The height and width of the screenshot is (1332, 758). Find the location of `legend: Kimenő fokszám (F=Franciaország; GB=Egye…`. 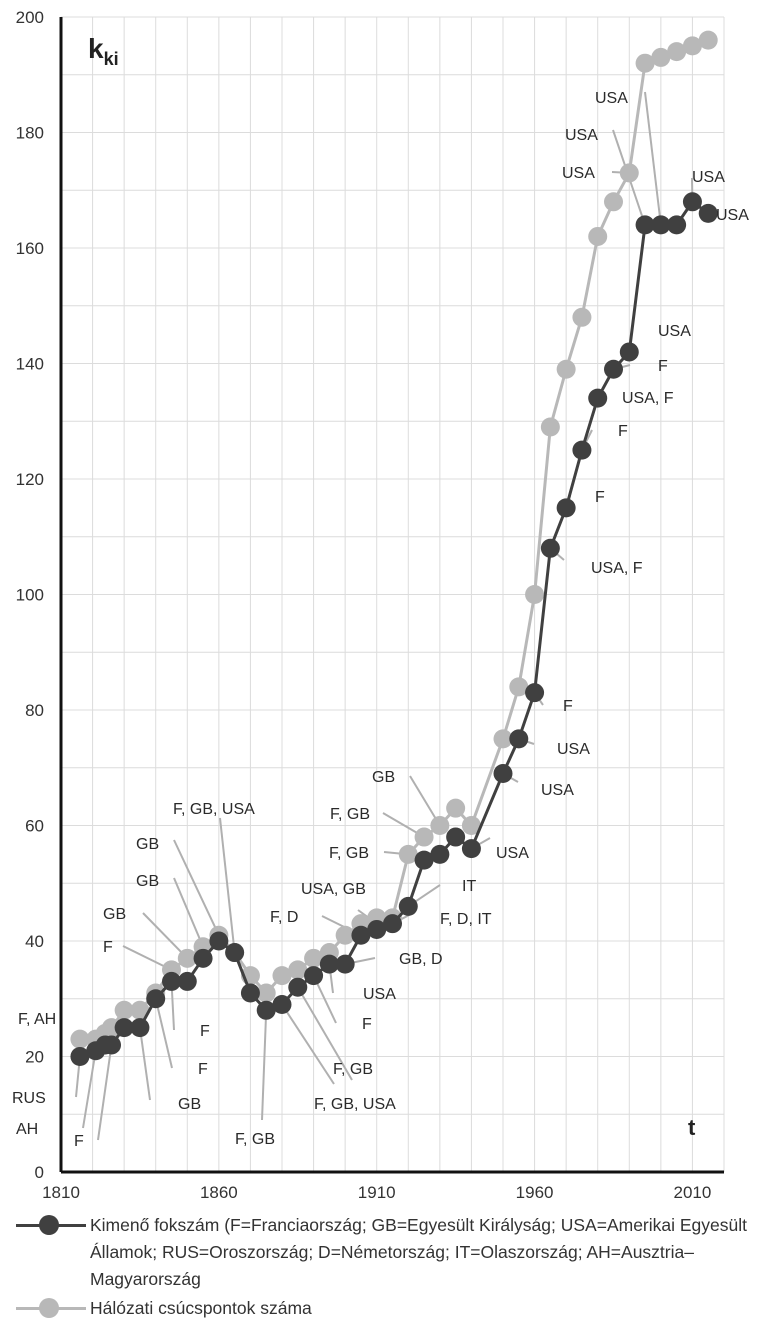

legend: Kimenő fokszám (F=Franciaország; GB=Egye… is located at coordinates (383, 1267).